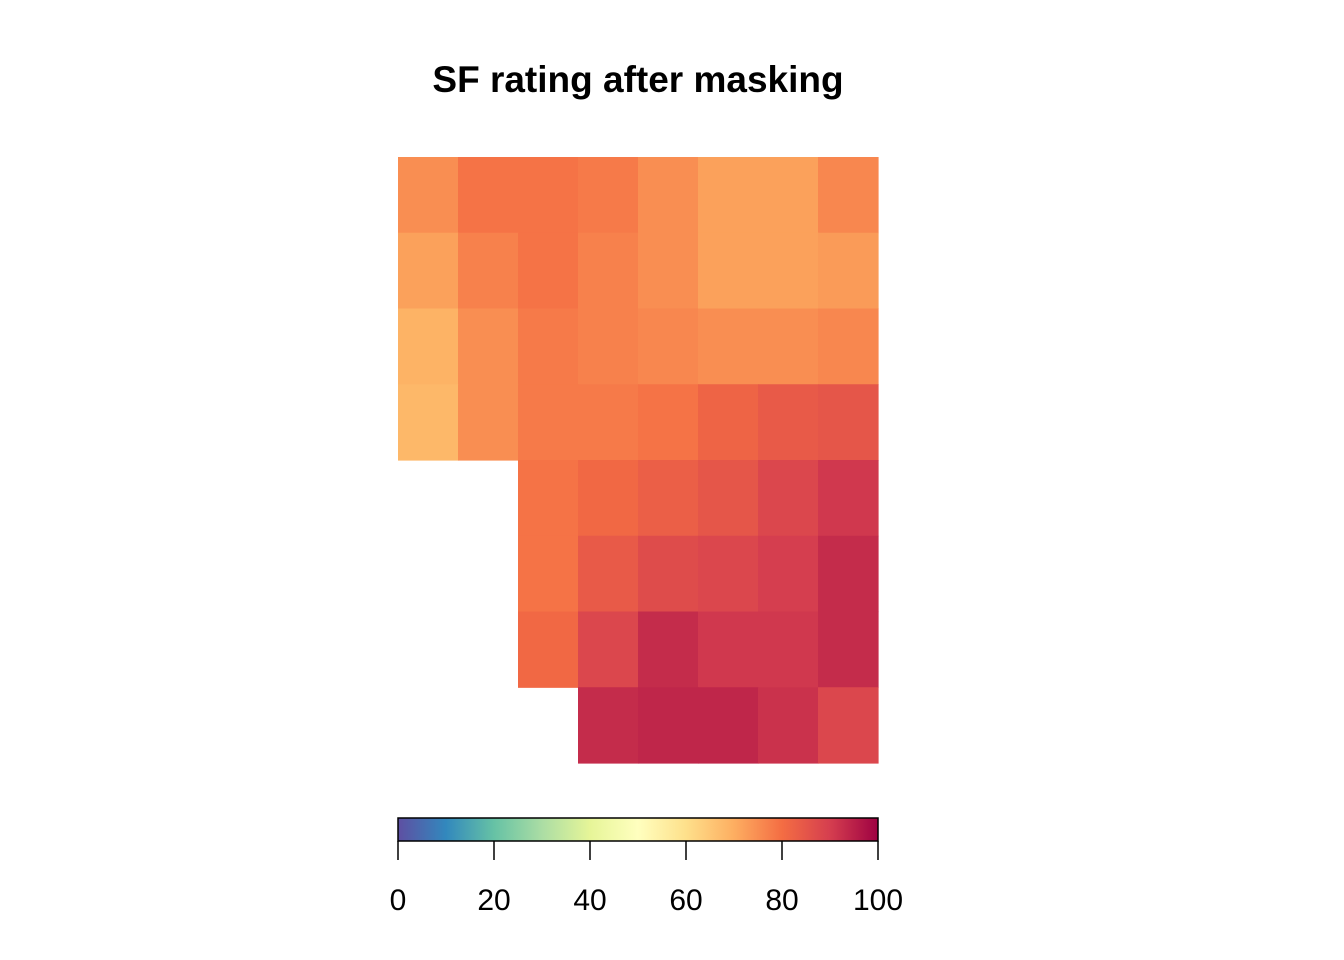 The width and height of the screenshot is (1344, 960). I want to click on colorbar: 0 20 40 60 80 100, so click(646, 867).